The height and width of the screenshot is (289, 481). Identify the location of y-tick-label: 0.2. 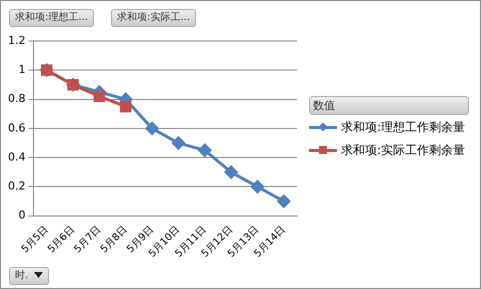
(17, 186).